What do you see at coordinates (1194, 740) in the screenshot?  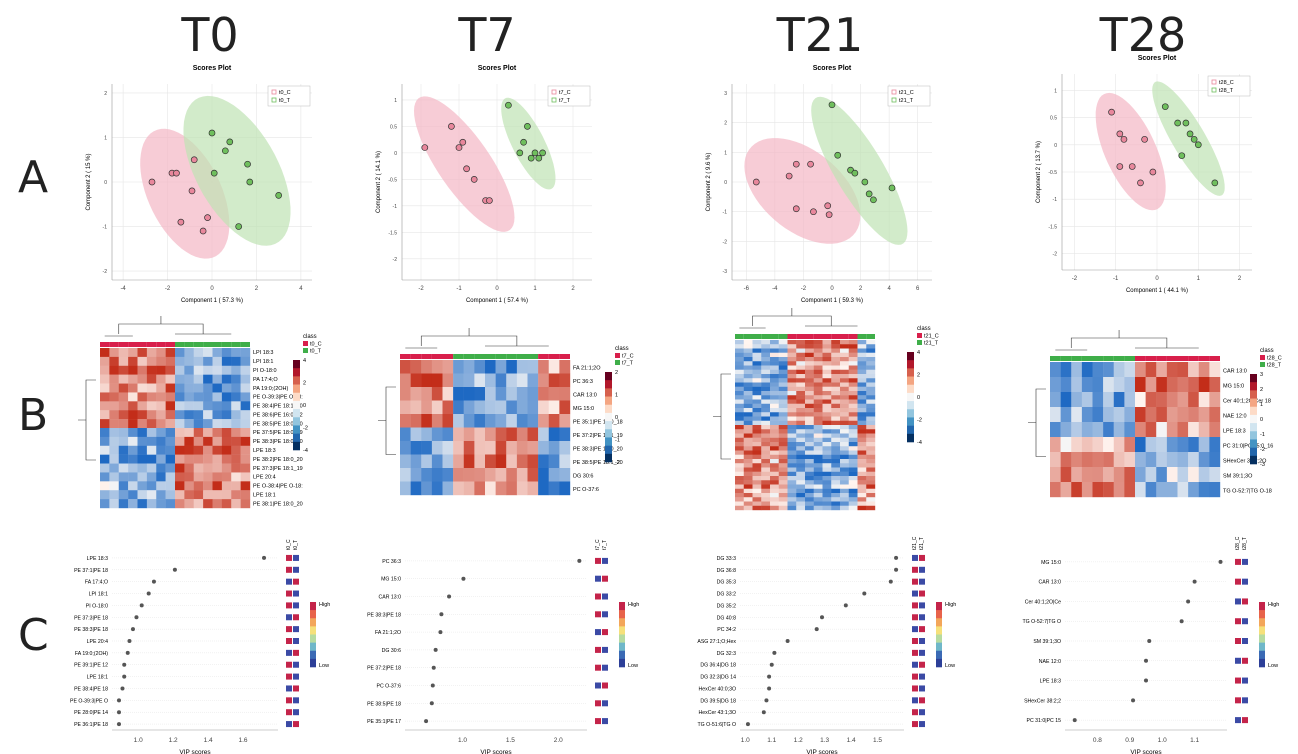 I see `vip-t28-xtick-3: 1.1` at bounding box center [1194, 740].